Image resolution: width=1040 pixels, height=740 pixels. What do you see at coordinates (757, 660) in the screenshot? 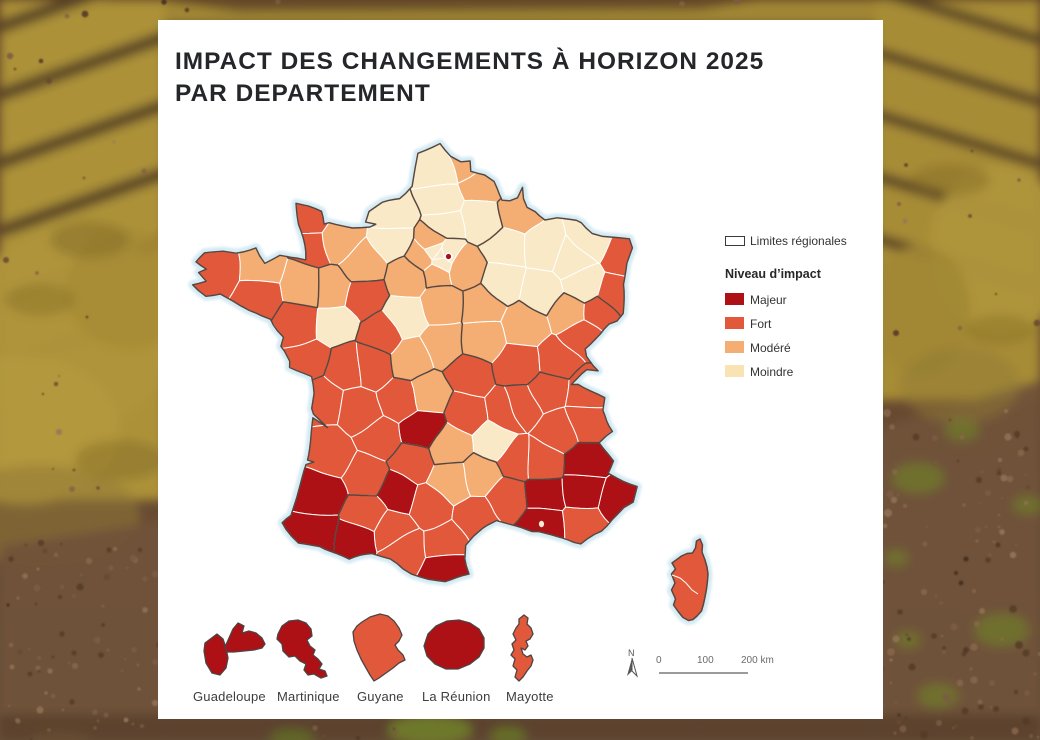
I see `svg-text: 200 km` at bounding box center [757, 660].